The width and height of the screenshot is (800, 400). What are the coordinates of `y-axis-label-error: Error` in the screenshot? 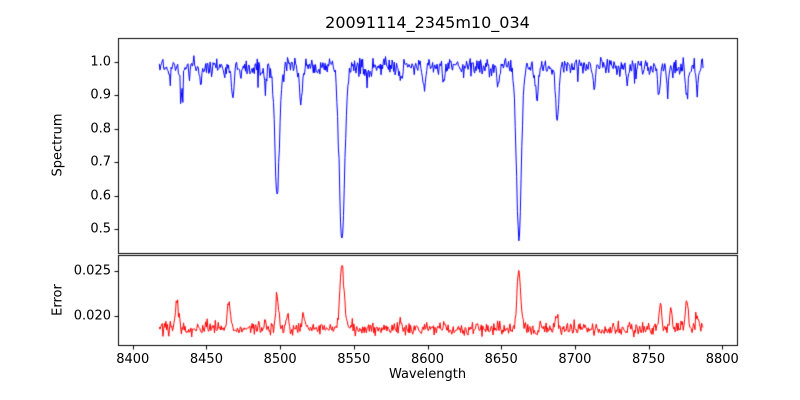 It's located at (58, 300).